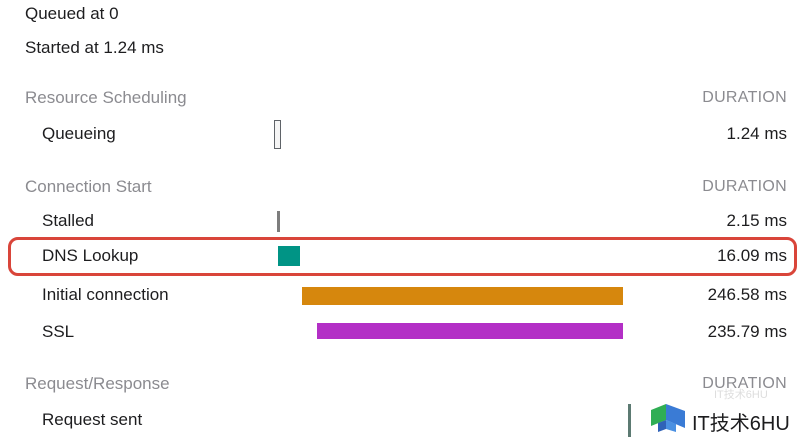  Describe the element at coordinates (747, 294) in the screenshot. I see `row-value-initial-connection: 246.58 ms` at that location.